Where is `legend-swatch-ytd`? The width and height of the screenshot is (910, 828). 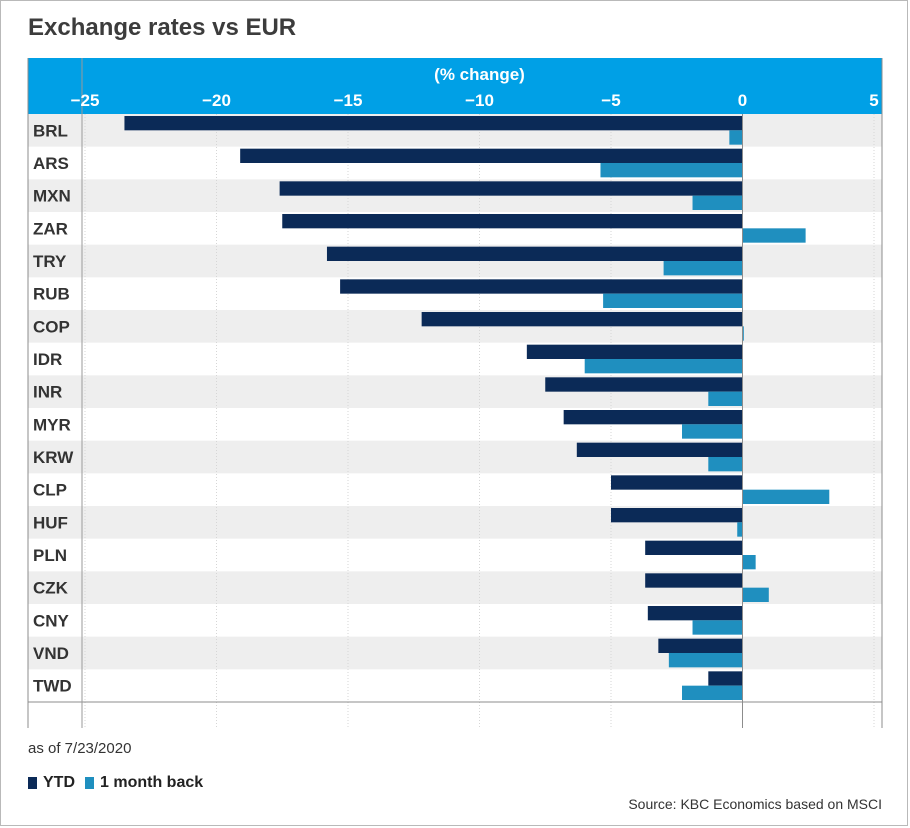 legend-swatch-ytd is located at coordinates (32, 783).